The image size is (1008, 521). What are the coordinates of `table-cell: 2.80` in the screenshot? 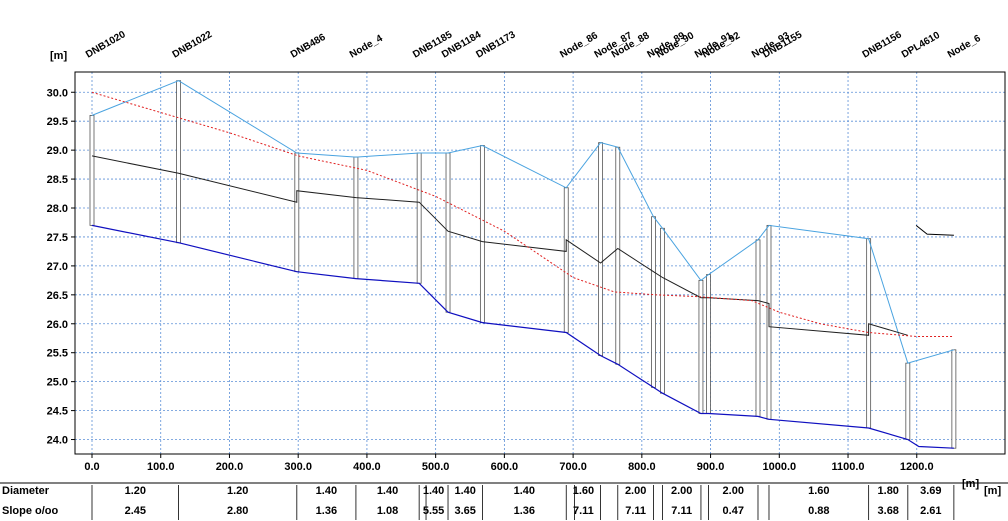 It's located at (237, 511).